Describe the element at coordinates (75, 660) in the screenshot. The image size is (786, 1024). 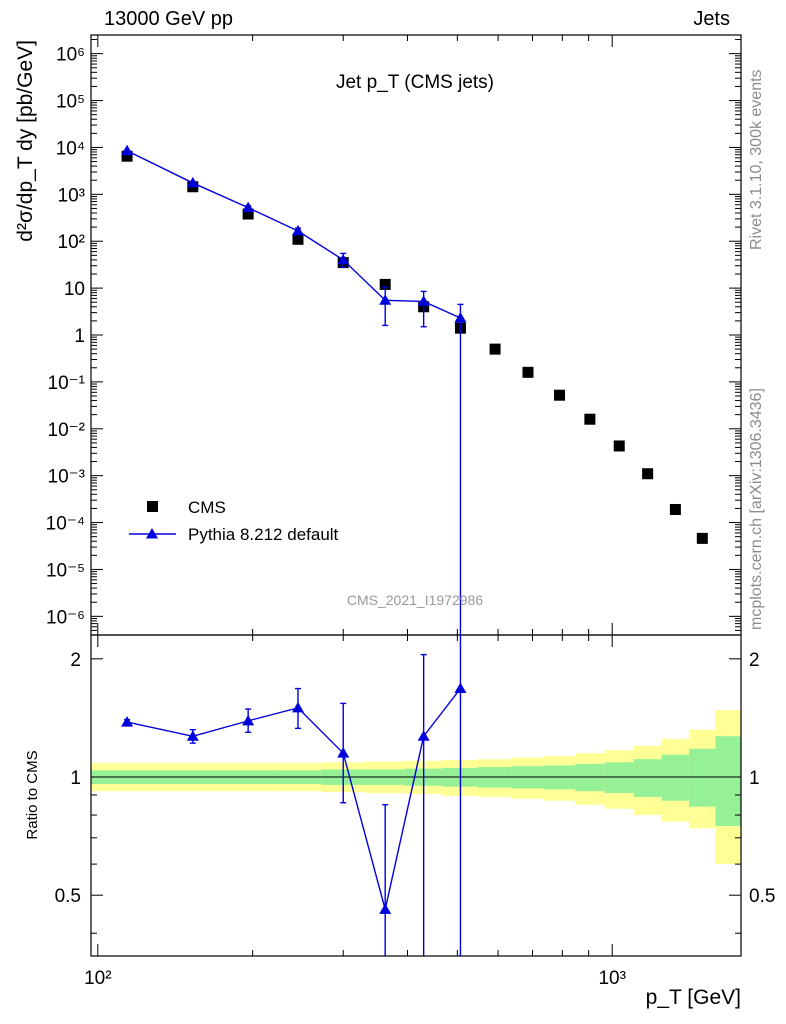
I see `ratio-tick-label-left: 2` at that location.